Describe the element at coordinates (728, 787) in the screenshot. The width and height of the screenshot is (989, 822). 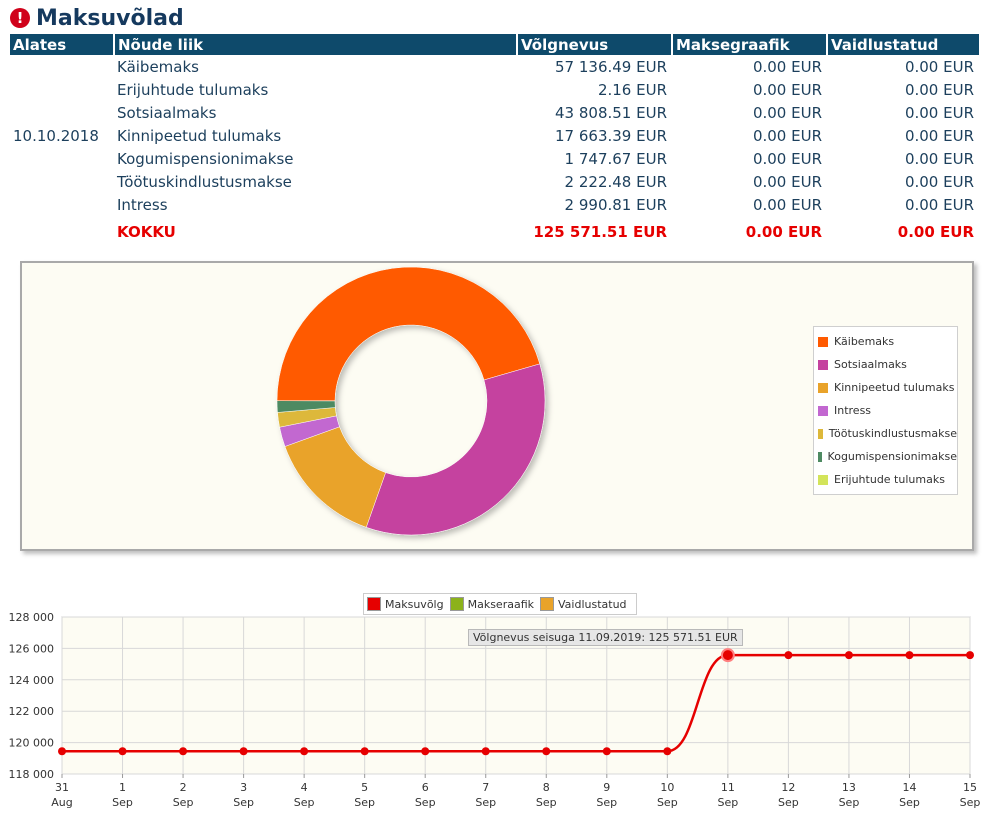
I see `x-tick-label: 11` at that location.